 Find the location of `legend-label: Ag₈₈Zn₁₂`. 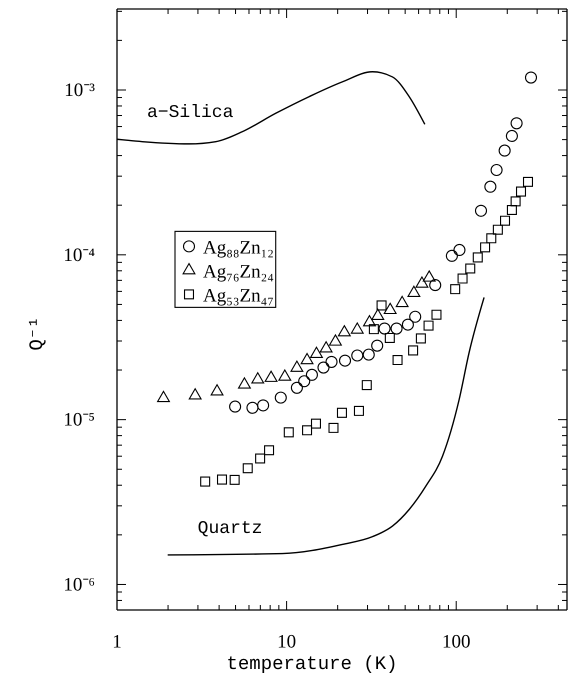

legend-label: Ag₈₈Zn₁₂ is located at coordinates (238, 247).